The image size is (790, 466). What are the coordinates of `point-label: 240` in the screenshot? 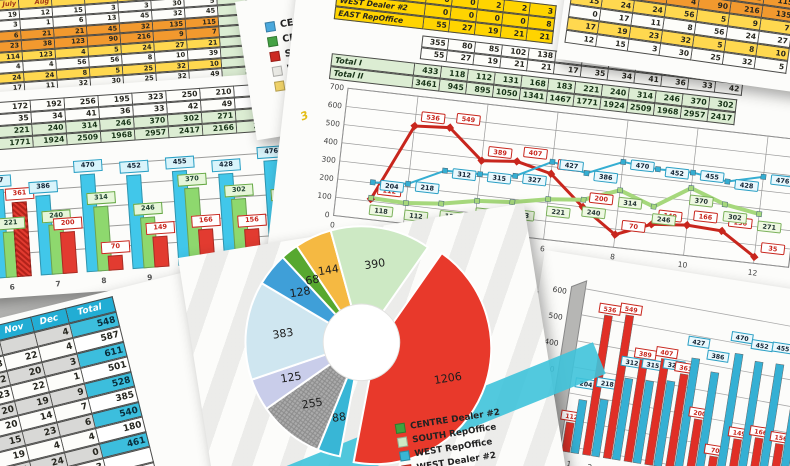 It's located at (593, 213).